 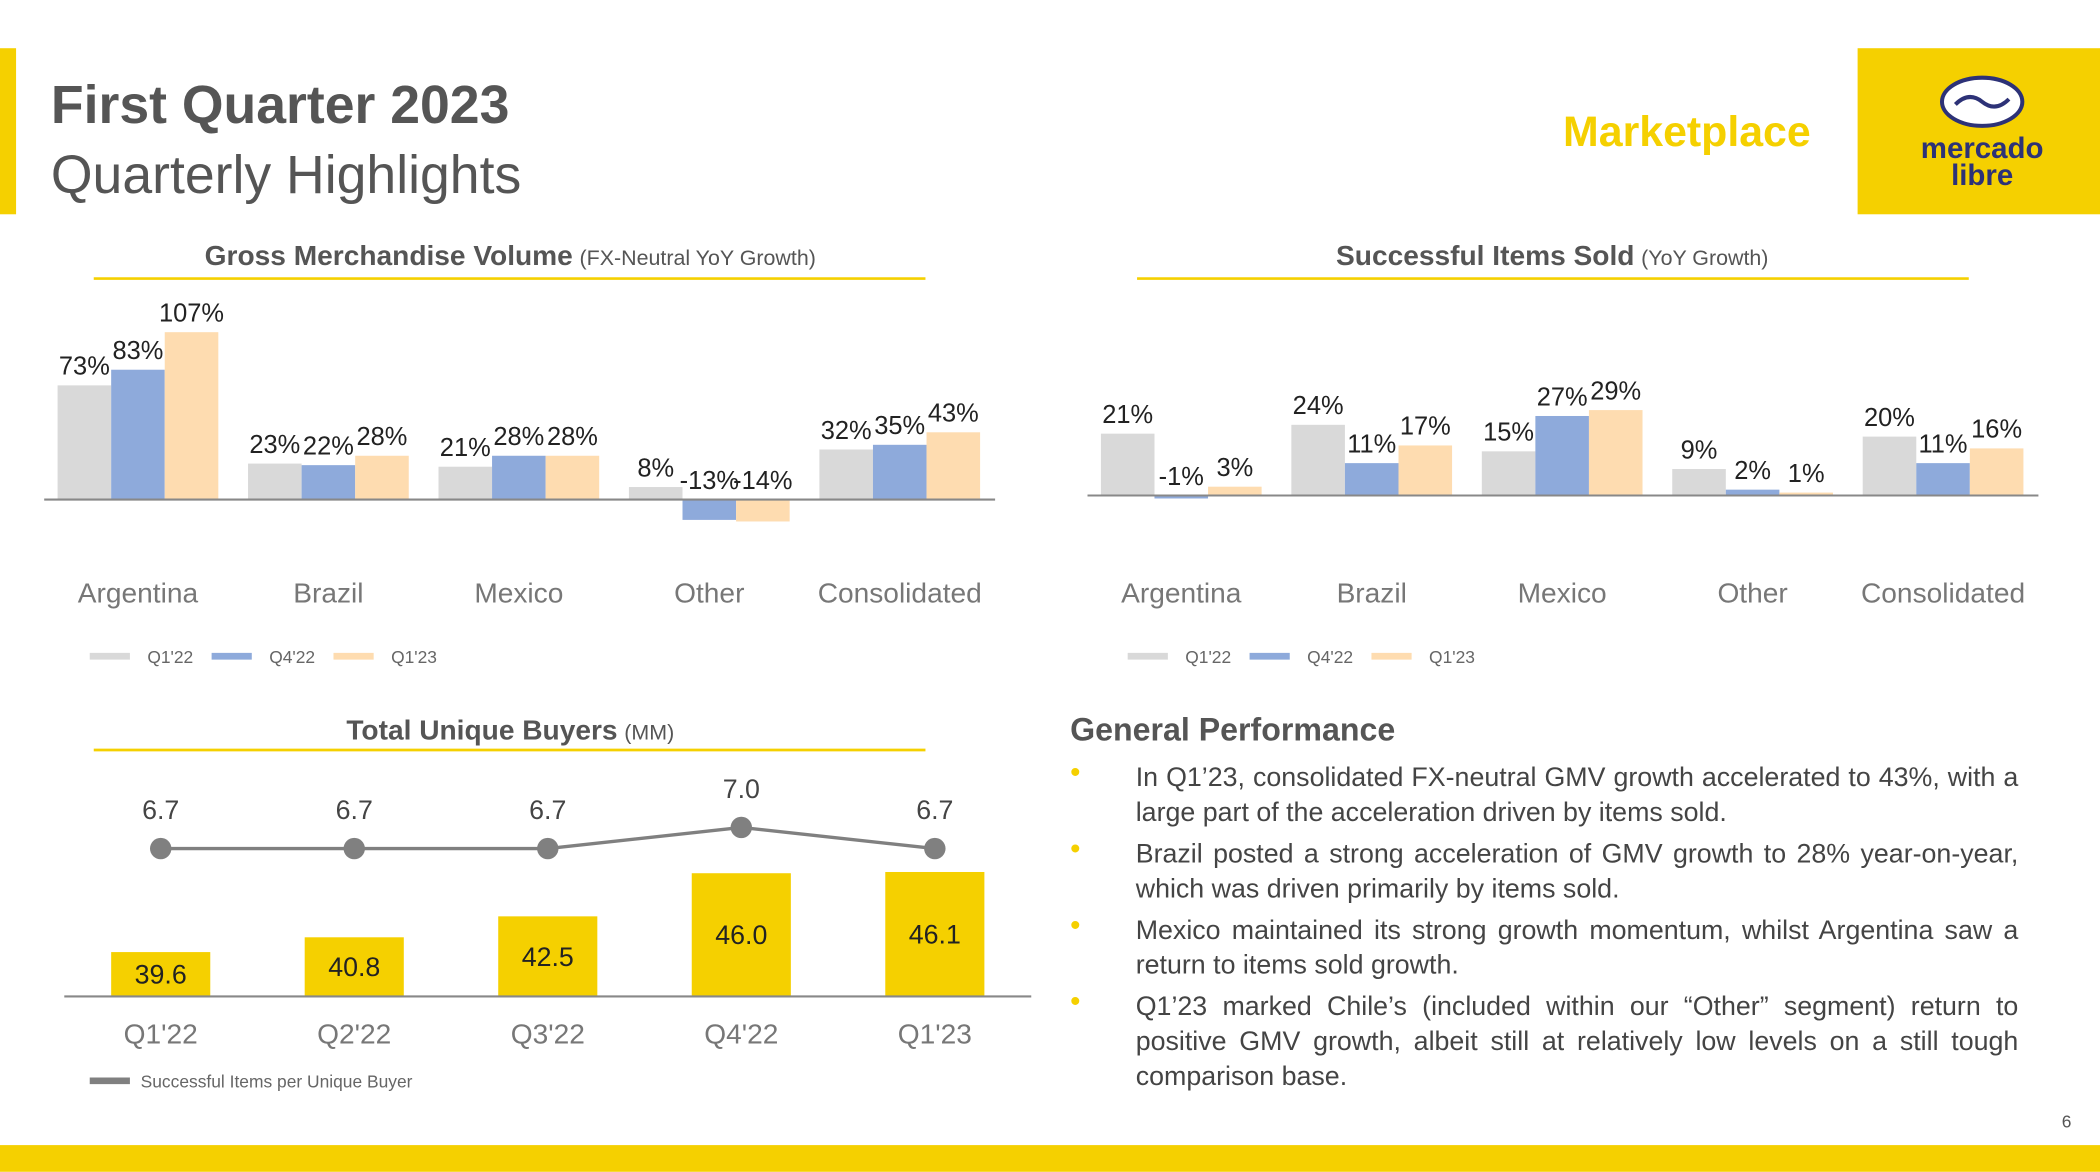 I want to click on page-number: 6, so click(x=2067, y=1122).